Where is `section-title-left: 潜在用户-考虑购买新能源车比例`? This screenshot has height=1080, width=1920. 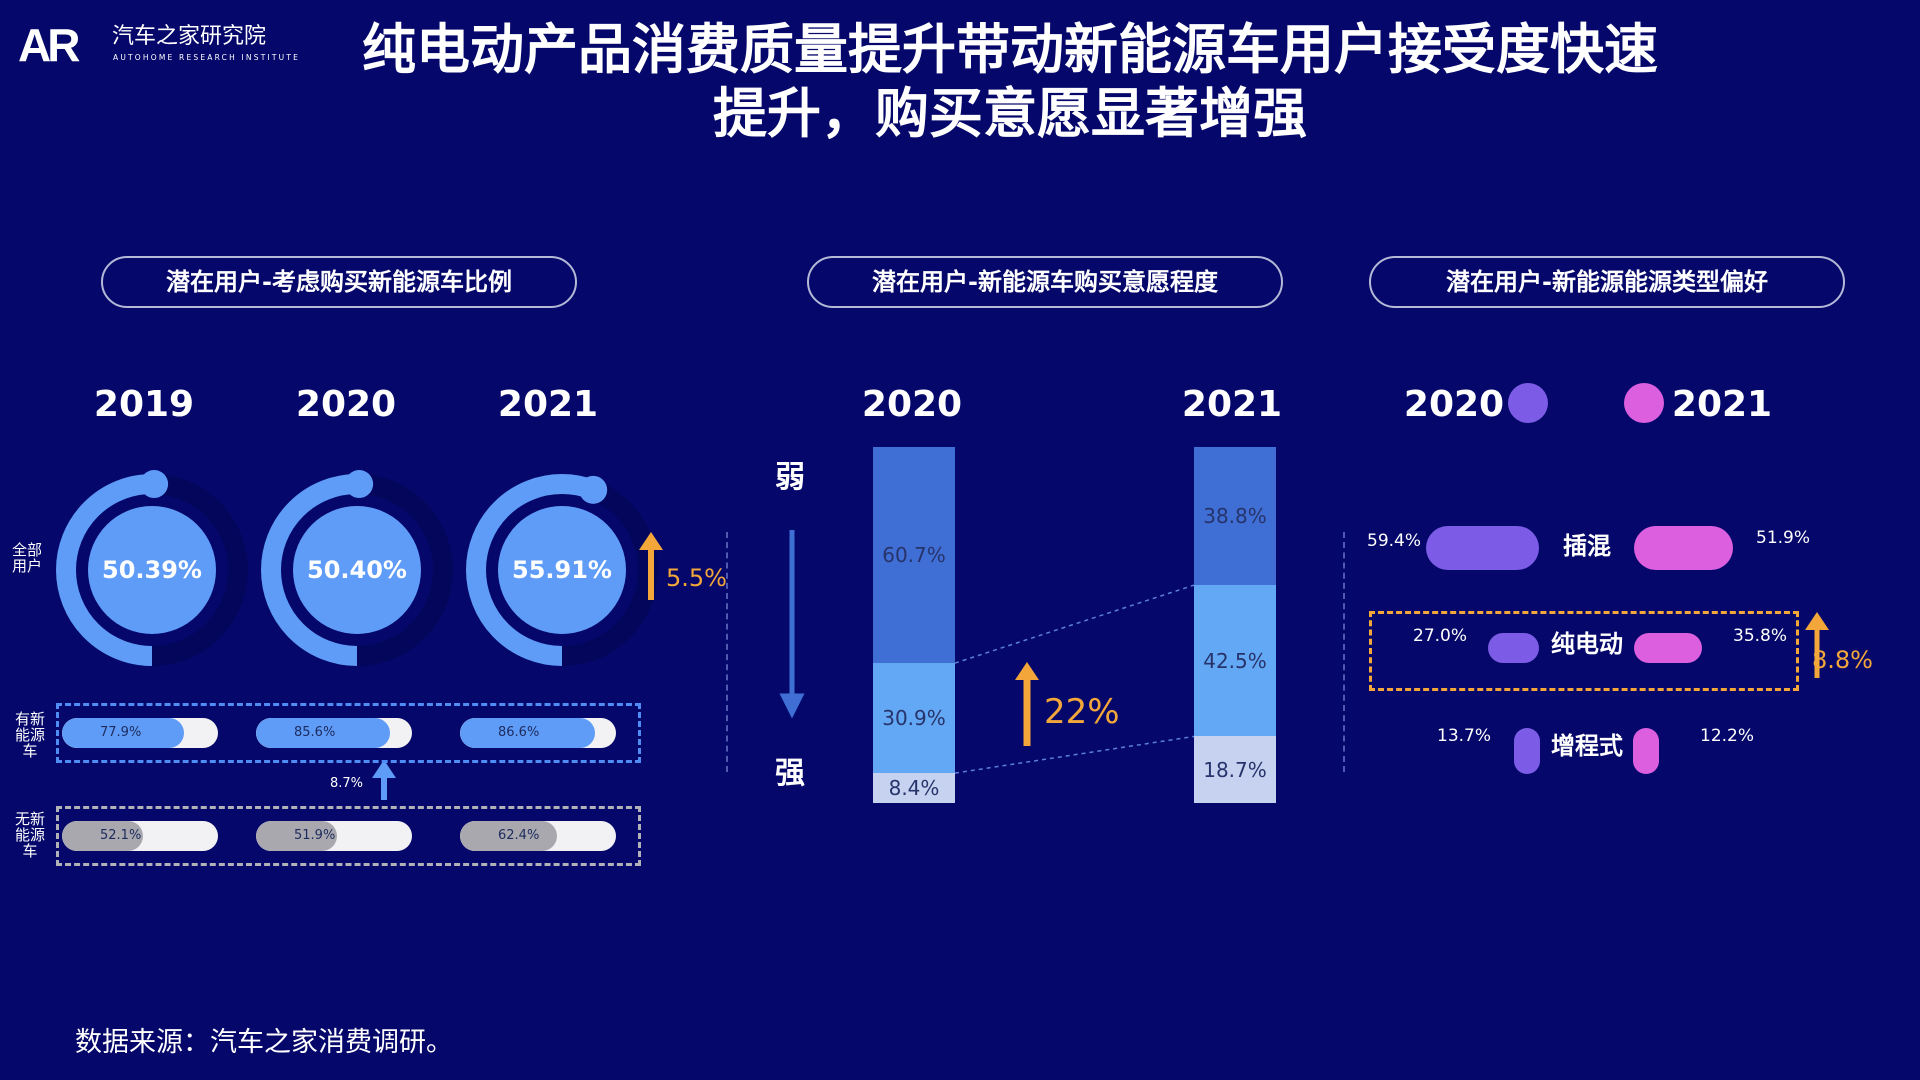
section-title-left: 潜在用户-考虑购买新能源车比例 is located at coordinates (339, 282).